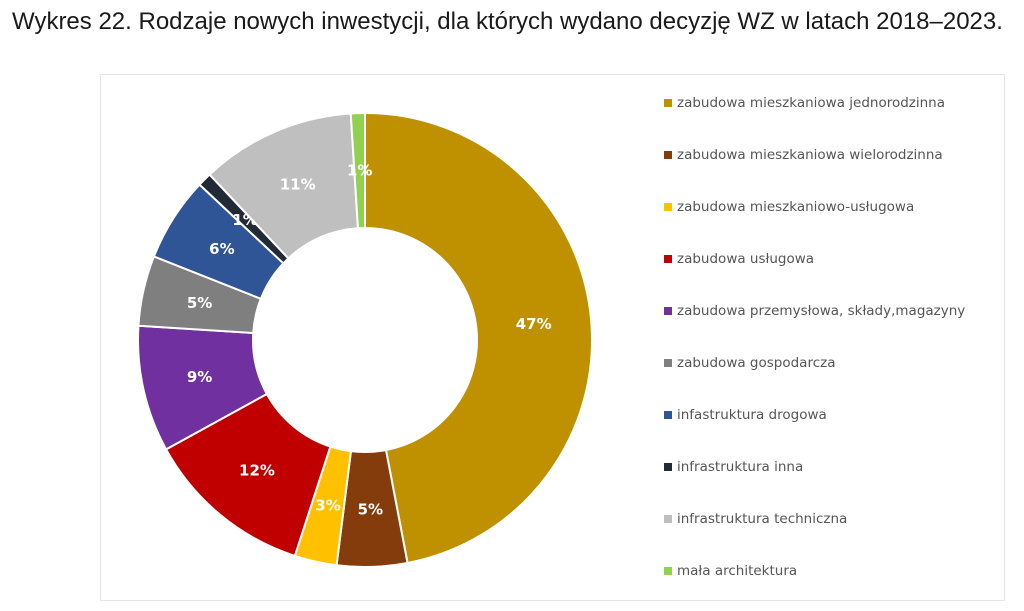 This screenshot has width=1024, height=611. I want to click on legend-item-mala-architektura: mała architektura, so click(730, 571).